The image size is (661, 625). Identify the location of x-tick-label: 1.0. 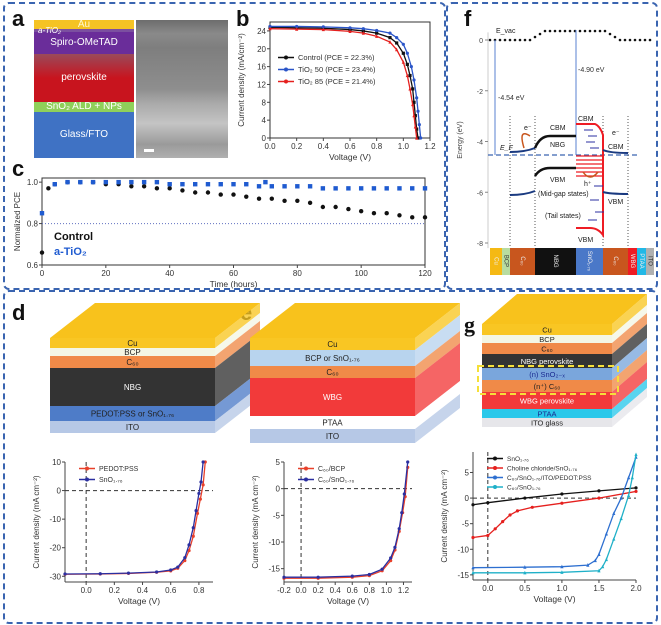
(404, 146).